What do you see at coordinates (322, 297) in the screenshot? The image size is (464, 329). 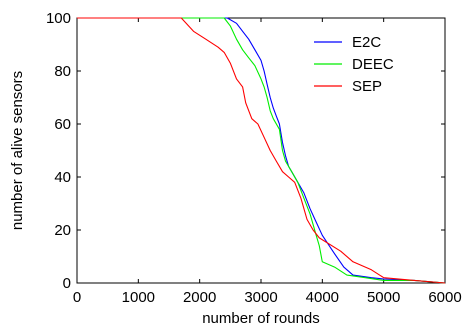 I see `x-tick-label: 4000` at bounding box center [322, 297].